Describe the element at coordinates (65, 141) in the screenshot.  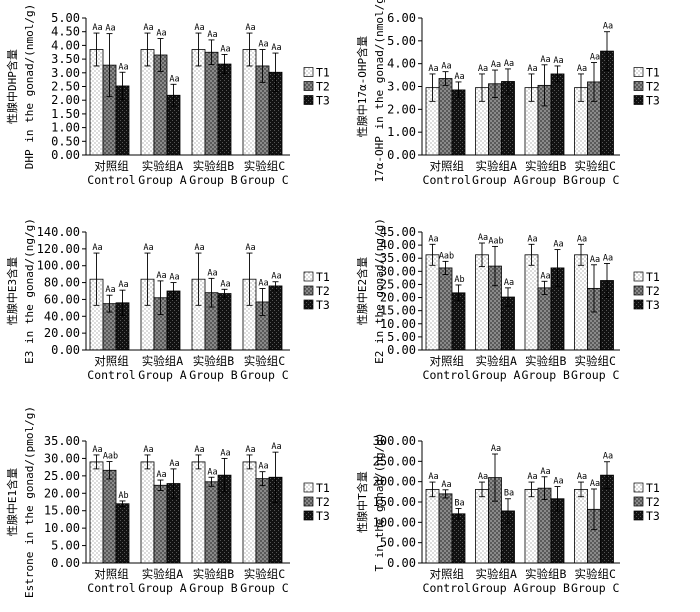
I see `y-tick-label: 0.50` at that location.